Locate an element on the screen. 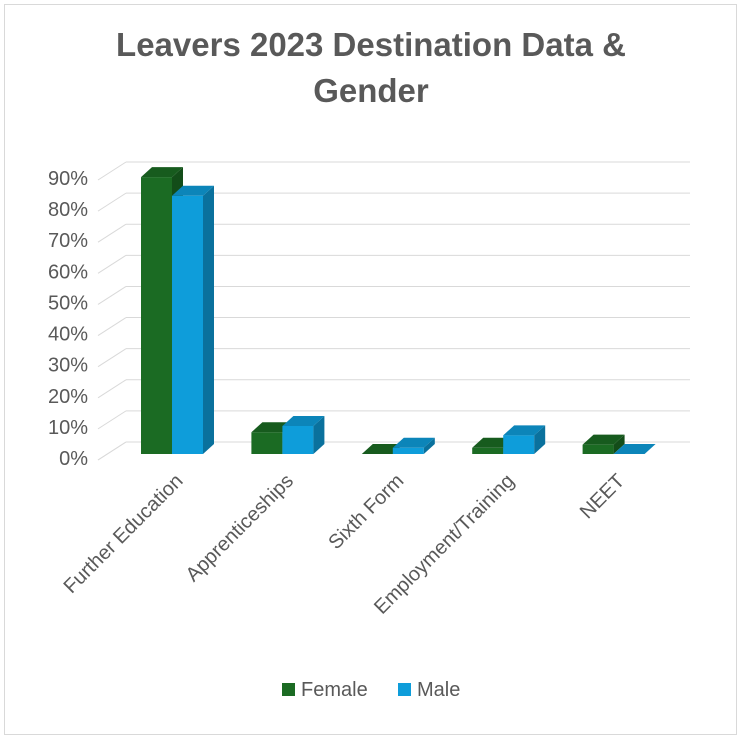 This screenshot has width=742, height=741. y-tick-label: 30% is located at coordinates (68, 366).